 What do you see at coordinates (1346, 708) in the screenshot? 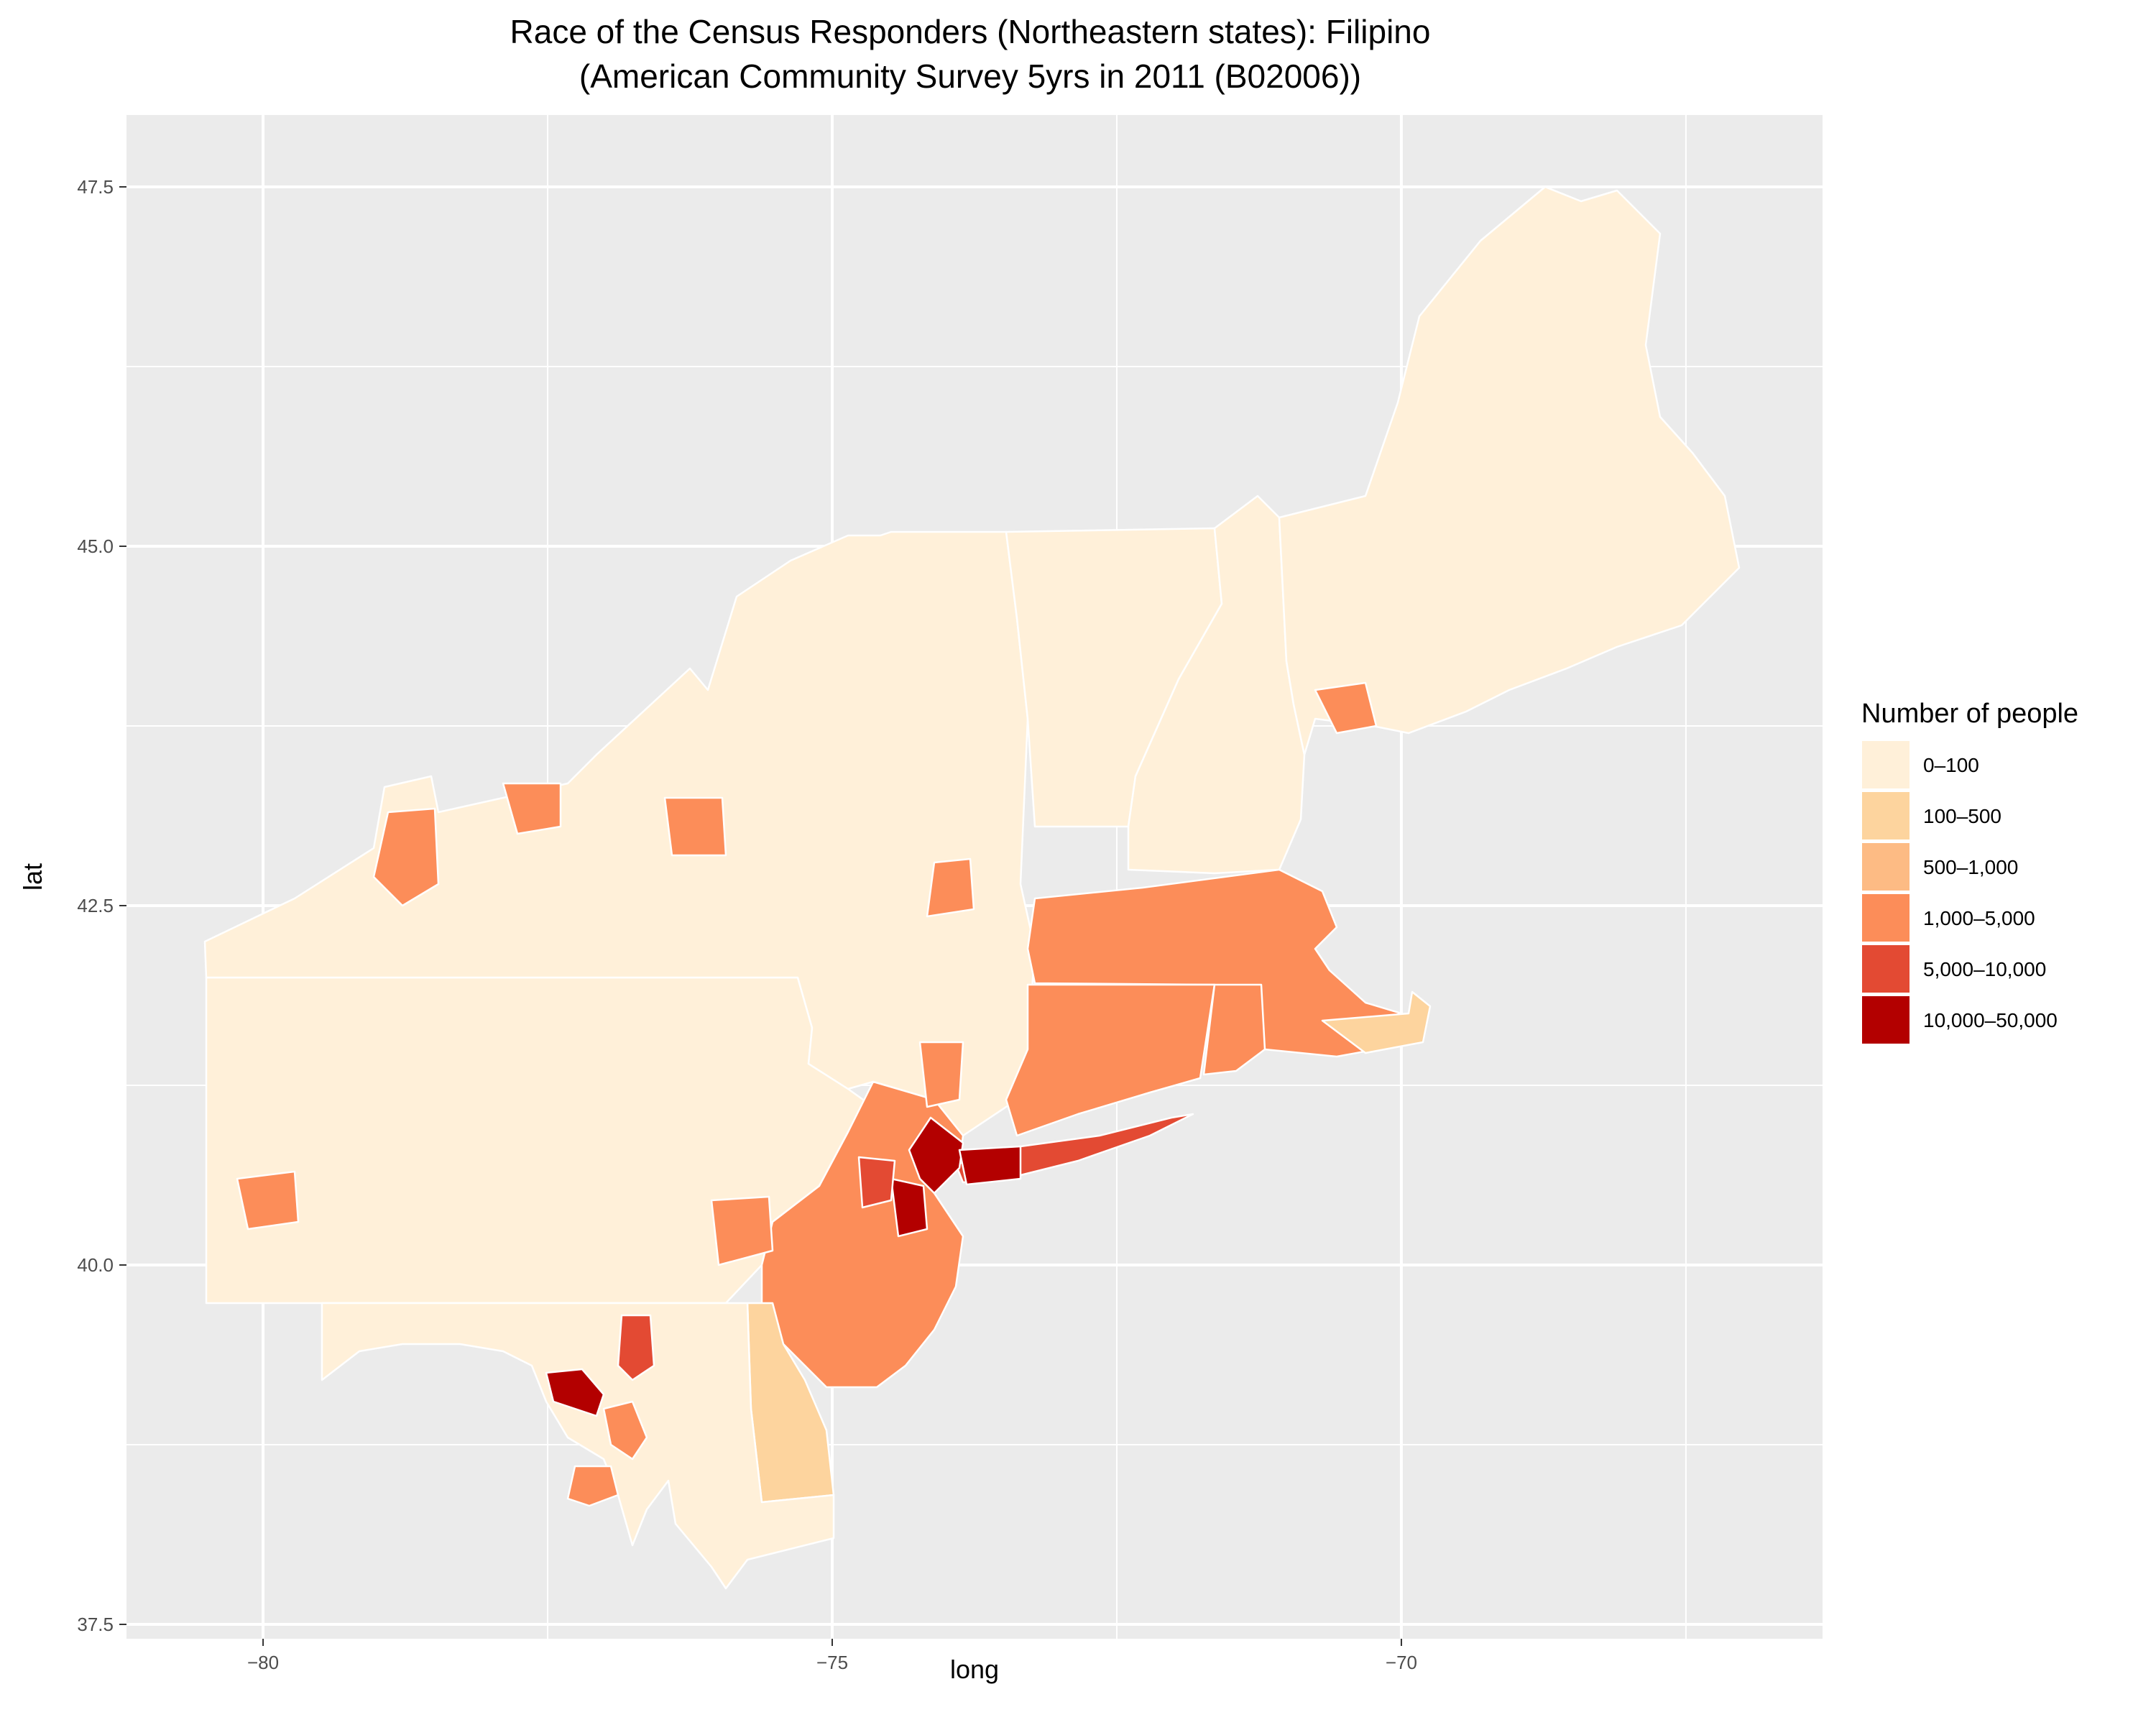
I see `region-york-county-me` at bounding box center [1346, 708].